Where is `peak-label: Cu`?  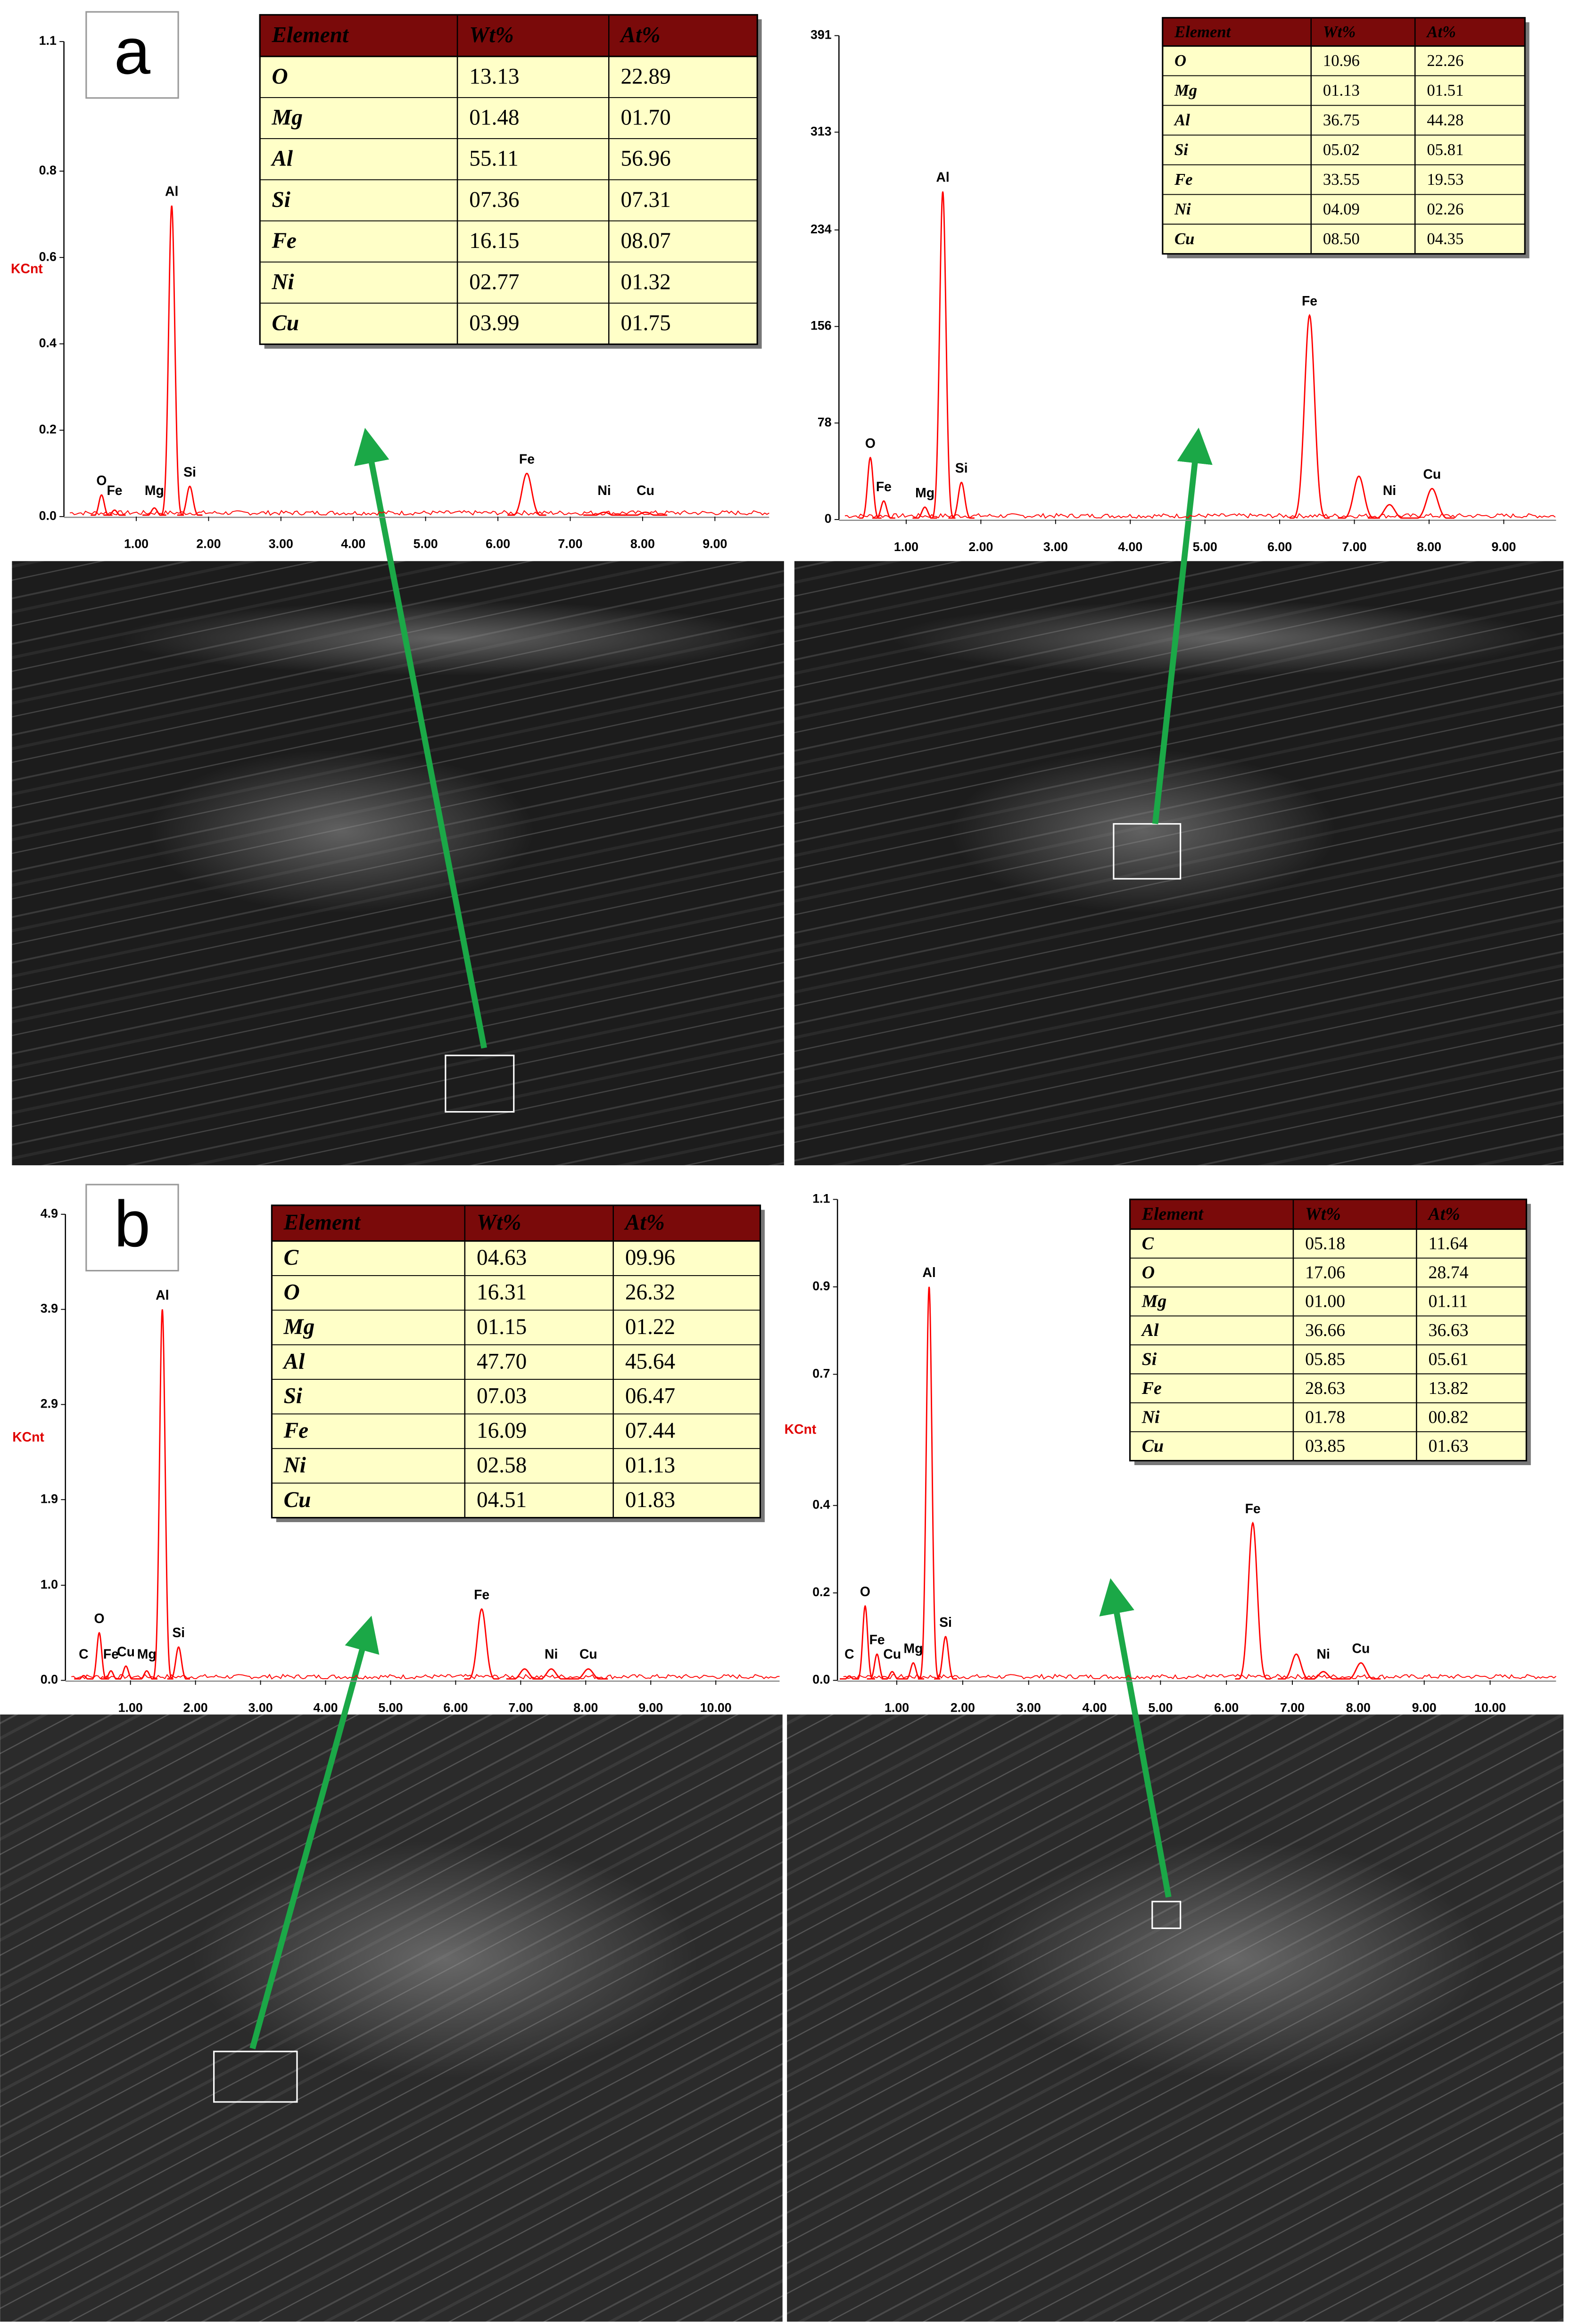
peak-label: Cu is located at coordinates (645, 491).